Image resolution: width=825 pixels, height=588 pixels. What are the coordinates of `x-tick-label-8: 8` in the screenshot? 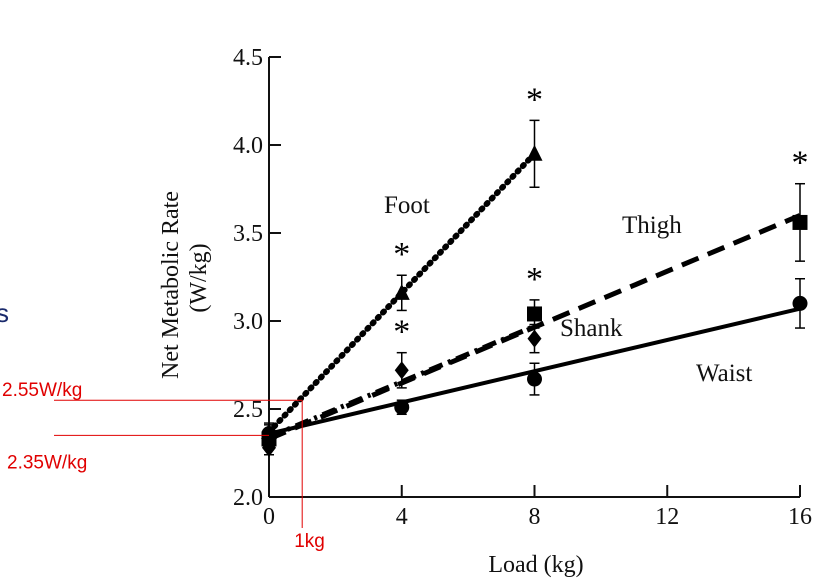 It's located at (535, 517).